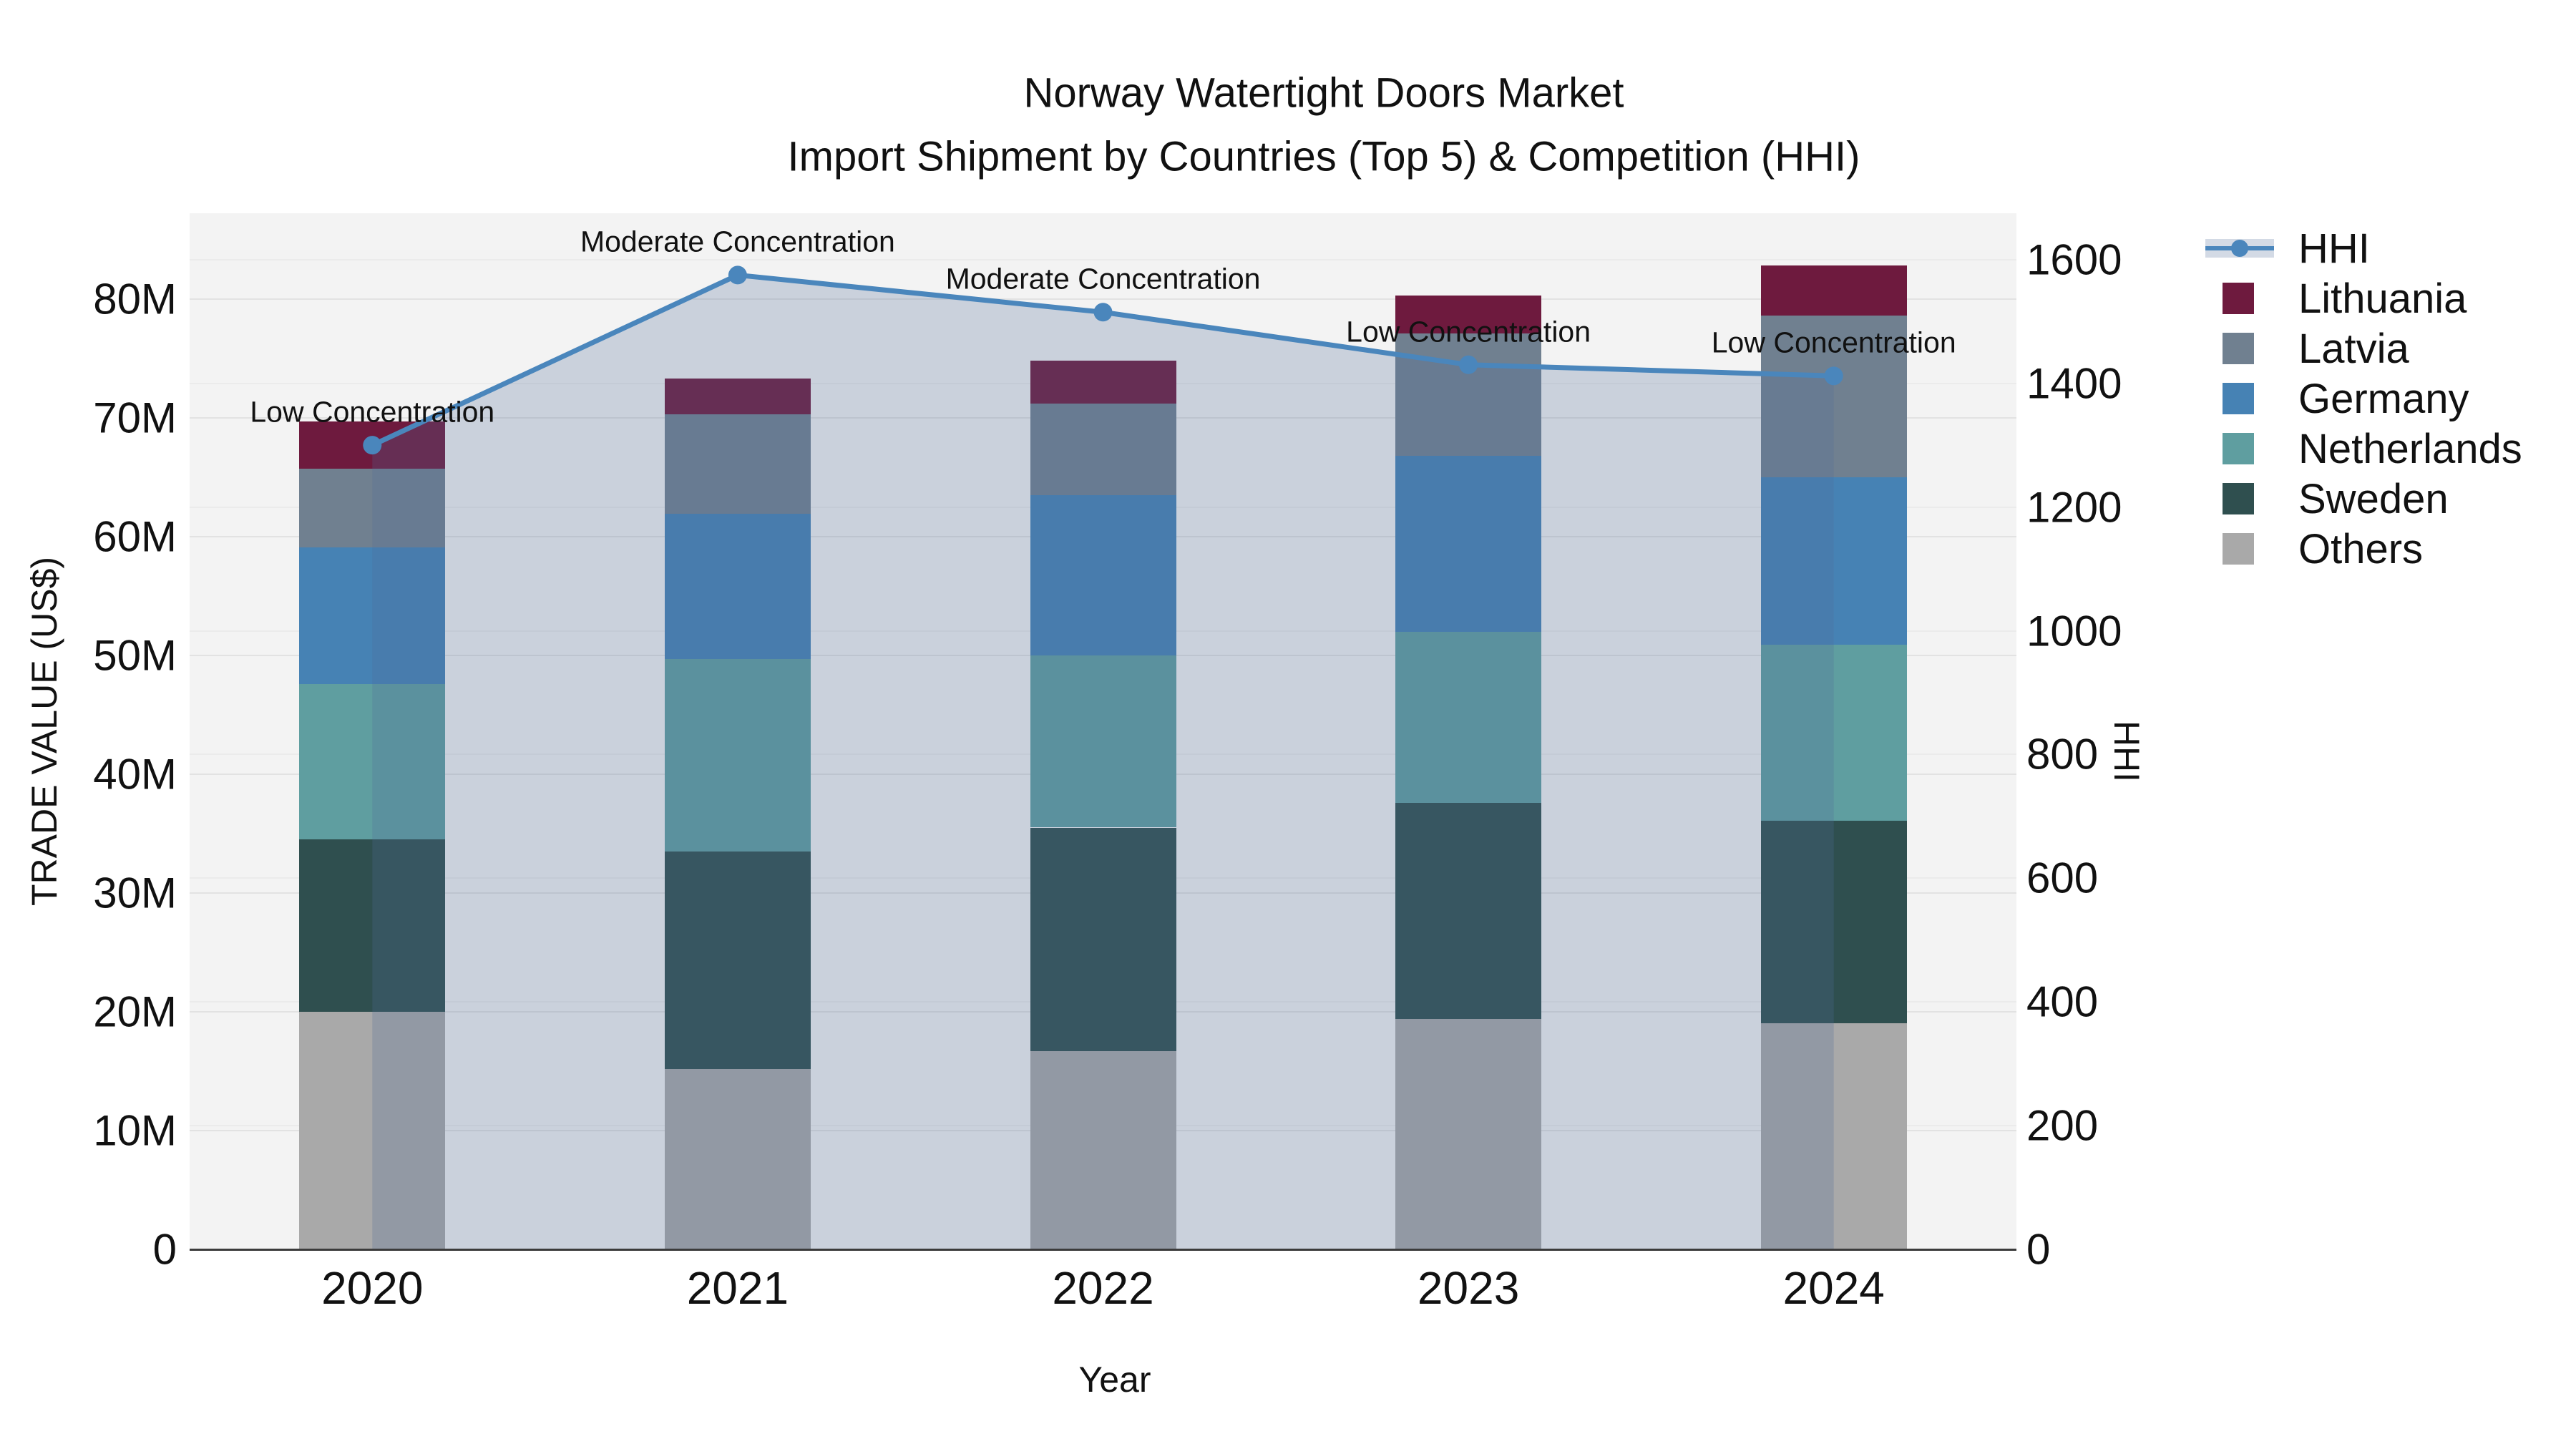 The width and height of the screenshot is (2576, 1449). I want to click on legend-label: HHI, so click(2334, 248).